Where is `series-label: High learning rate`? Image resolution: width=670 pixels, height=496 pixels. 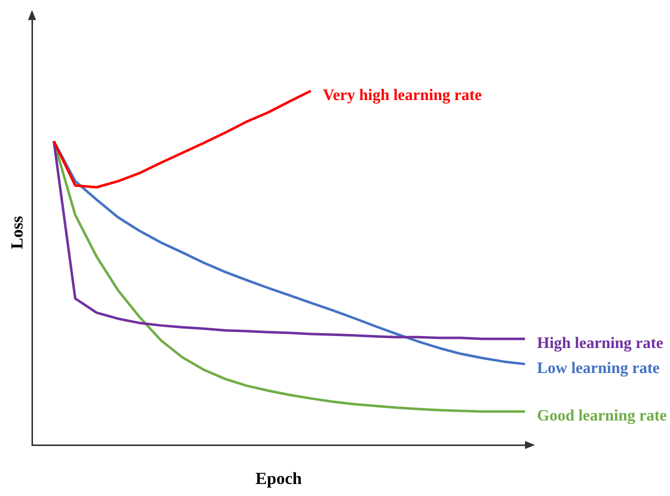 series-label: High learning rate is located at coordinates (600, 343).